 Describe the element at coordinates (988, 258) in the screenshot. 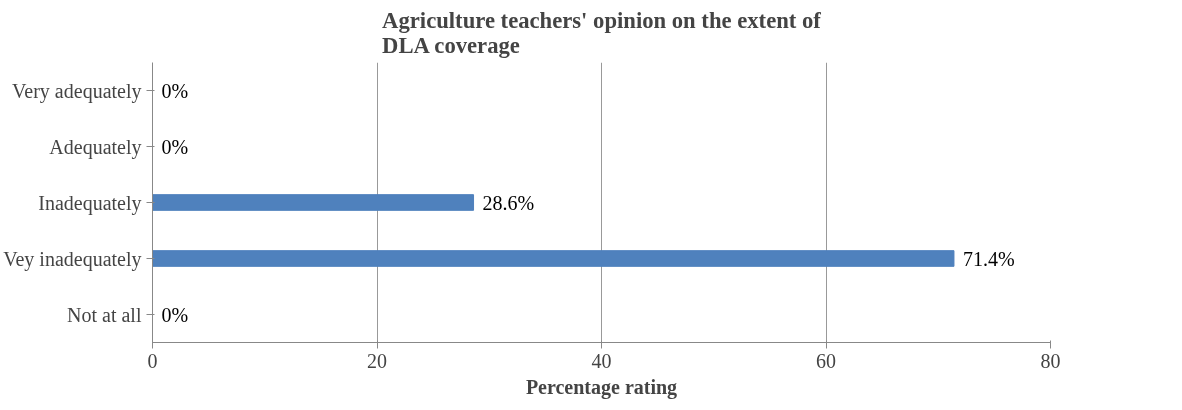

I see `data-label: 71.4%` at that location.